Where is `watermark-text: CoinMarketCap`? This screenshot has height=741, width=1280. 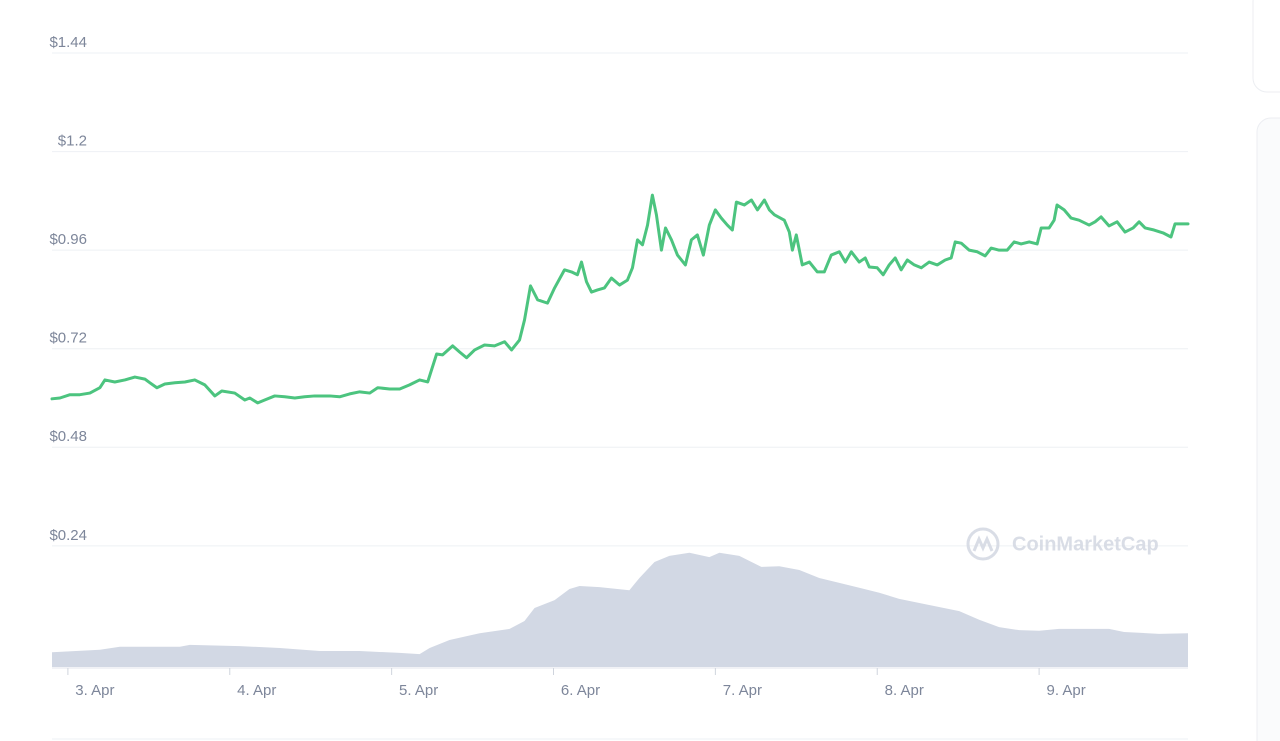
watermark-text: CoinMarketCap is located at coordinates (1085, 544).